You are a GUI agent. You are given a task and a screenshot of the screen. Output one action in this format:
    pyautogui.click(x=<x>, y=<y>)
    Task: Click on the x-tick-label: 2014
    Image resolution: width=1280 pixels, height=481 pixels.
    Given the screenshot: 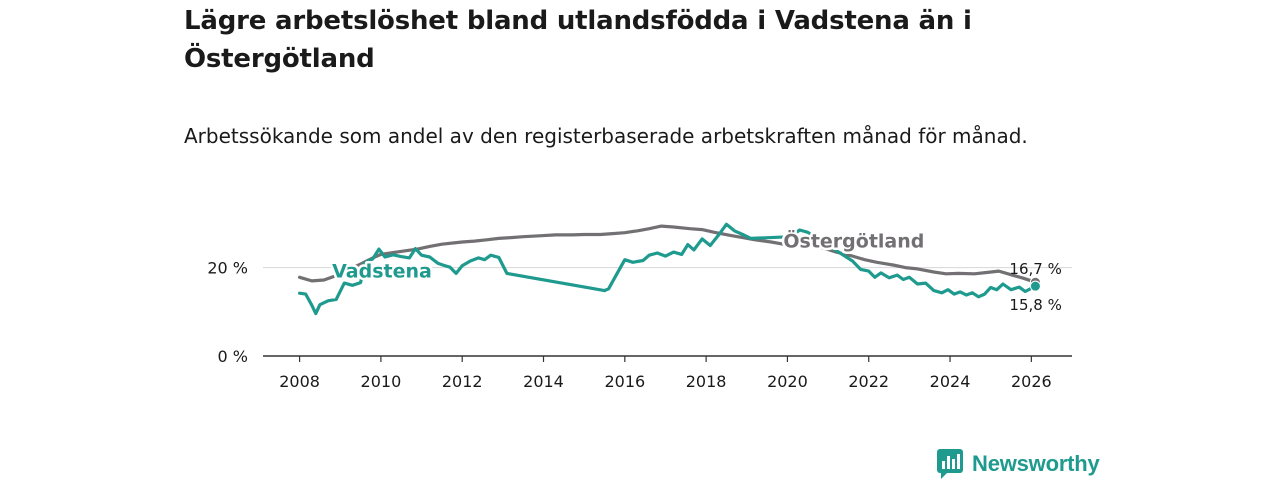 What is the action you would take?
    pyautogui.click(x=543, y=381)
    